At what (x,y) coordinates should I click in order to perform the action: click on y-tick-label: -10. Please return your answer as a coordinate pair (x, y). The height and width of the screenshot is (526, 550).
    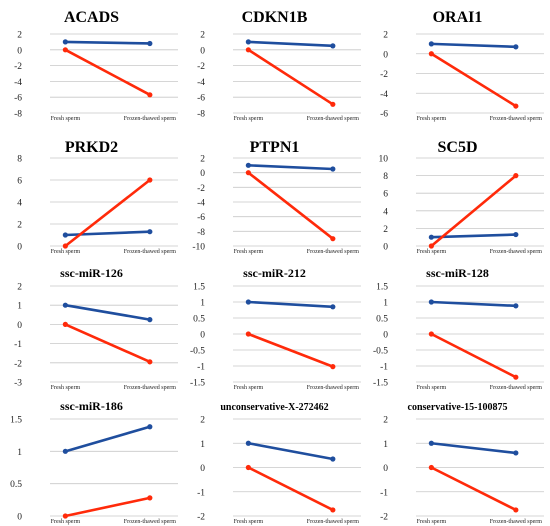
    Looking at the image, I should click on (198, 248).